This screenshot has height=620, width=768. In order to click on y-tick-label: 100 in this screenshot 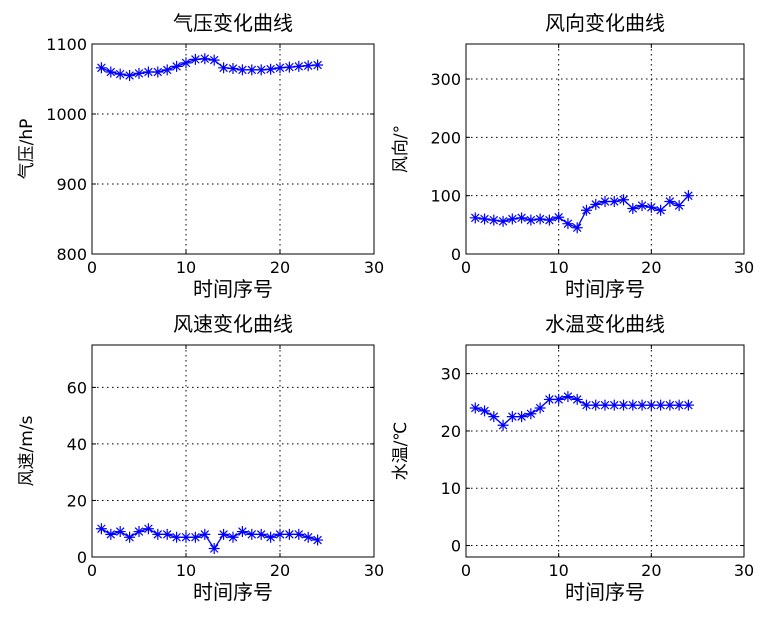, I will do `click(445, 196)`.